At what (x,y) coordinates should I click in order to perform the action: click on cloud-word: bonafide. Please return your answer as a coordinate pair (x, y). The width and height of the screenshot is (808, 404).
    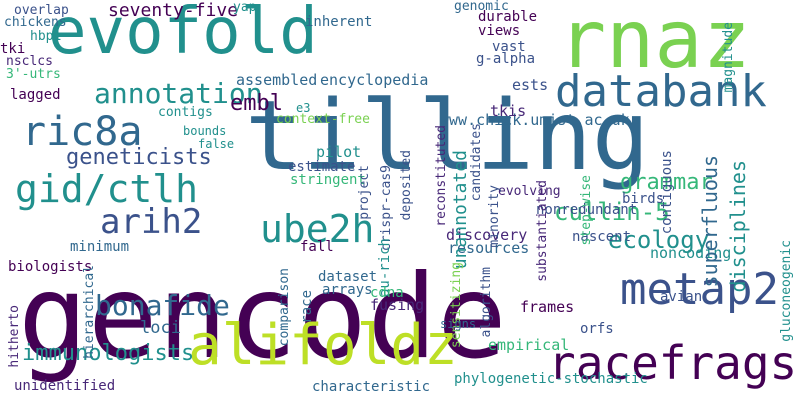
    Looking at the image, I should click on (162, 305).